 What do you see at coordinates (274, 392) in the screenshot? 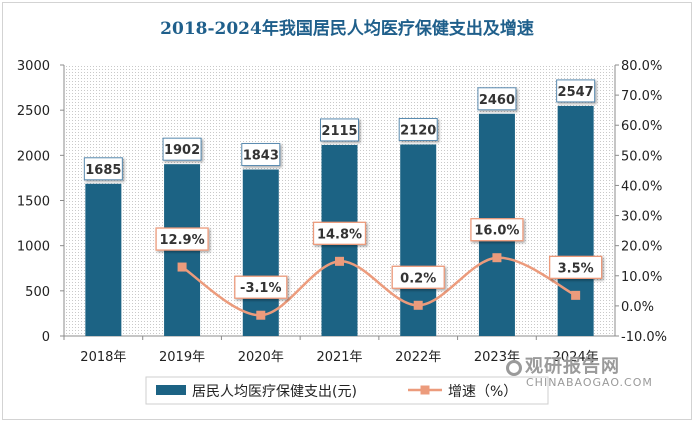
I see `legend-label-bar: 居民人均医疗保健支出(元)` at bounding box center [274, 392].